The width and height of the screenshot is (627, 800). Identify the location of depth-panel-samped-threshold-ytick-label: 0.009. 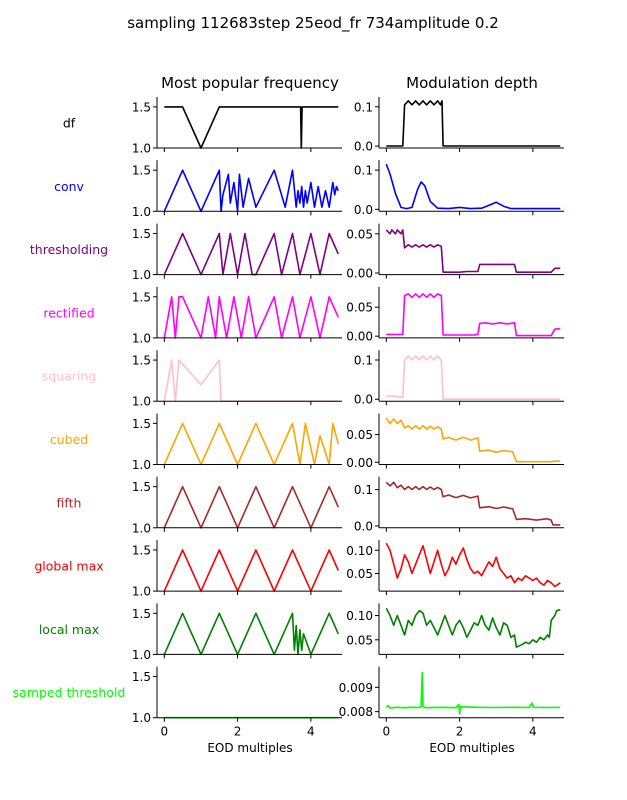
(356, 688).